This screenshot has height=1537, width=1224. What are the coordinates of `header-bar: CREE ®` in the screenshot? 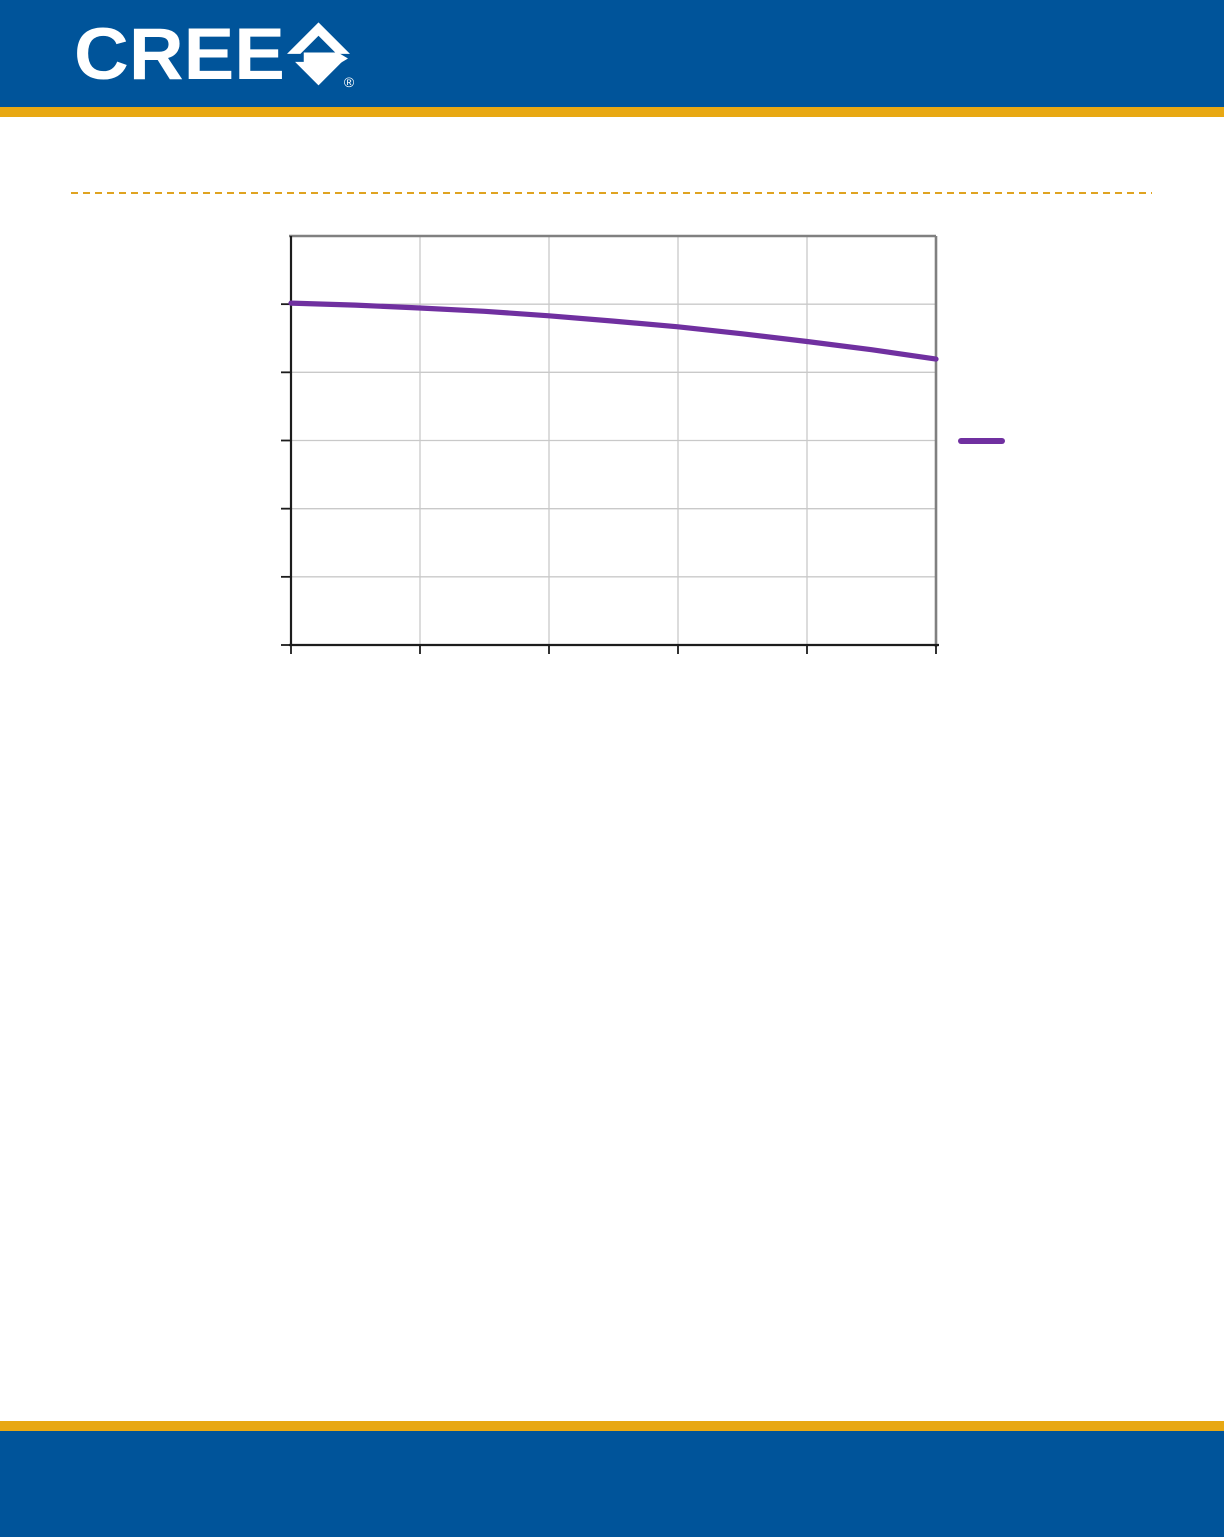 It's located at (612, 53).